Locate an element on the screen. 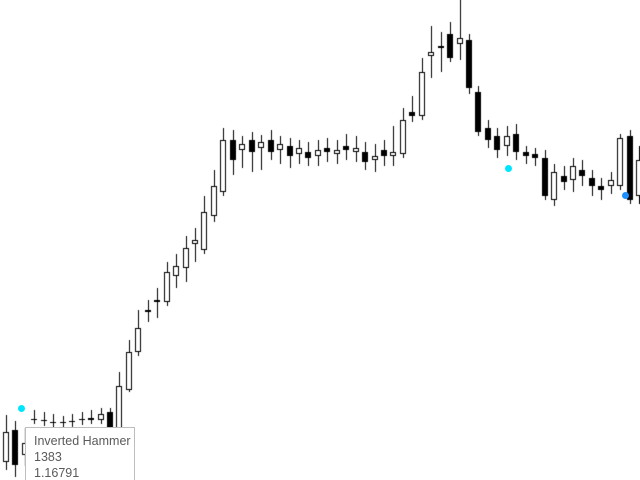  marker-inverted-hammer is located at coordinates (21, 408).